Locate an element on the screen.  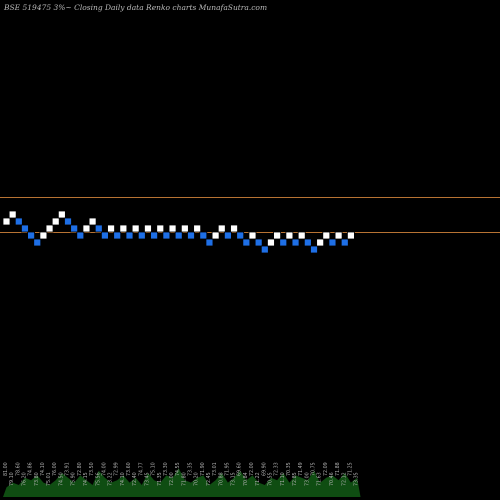
bottom-label-31: 70.20 is located at coordinates (197, 479).